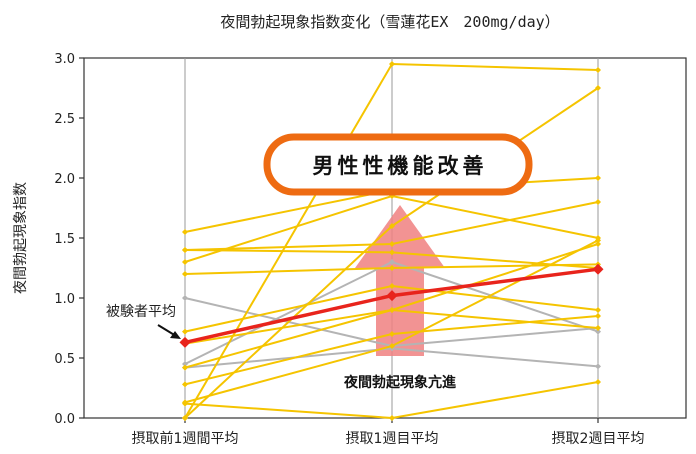 This screenshot has width=696, height=454. Describe the element at coordinates (389, 22) in the screenshot. I see `chart-title: 夜間勃起現象指数変化（雪蓮花EX 200mg/day）` at that location.